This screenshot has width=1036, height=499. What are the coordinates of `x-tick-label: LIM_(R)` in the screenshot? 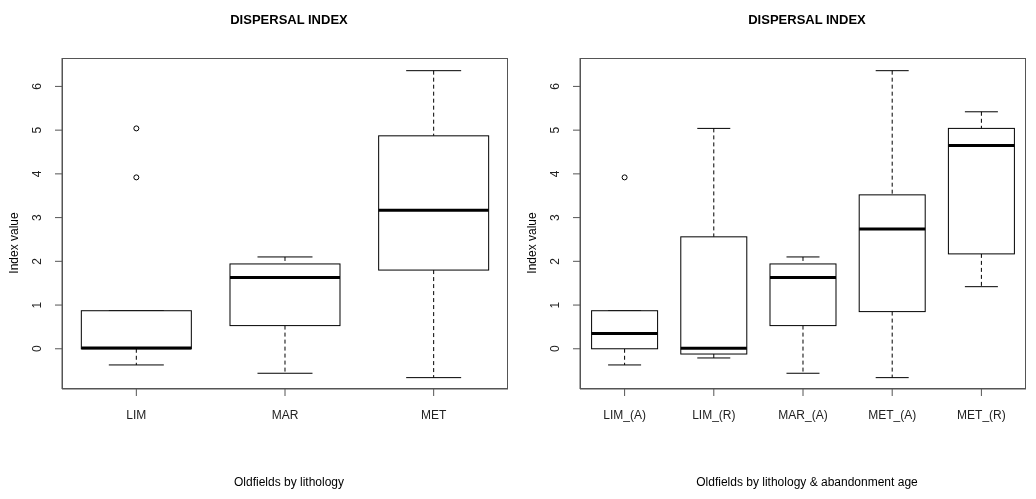 It's located at (714, 414).